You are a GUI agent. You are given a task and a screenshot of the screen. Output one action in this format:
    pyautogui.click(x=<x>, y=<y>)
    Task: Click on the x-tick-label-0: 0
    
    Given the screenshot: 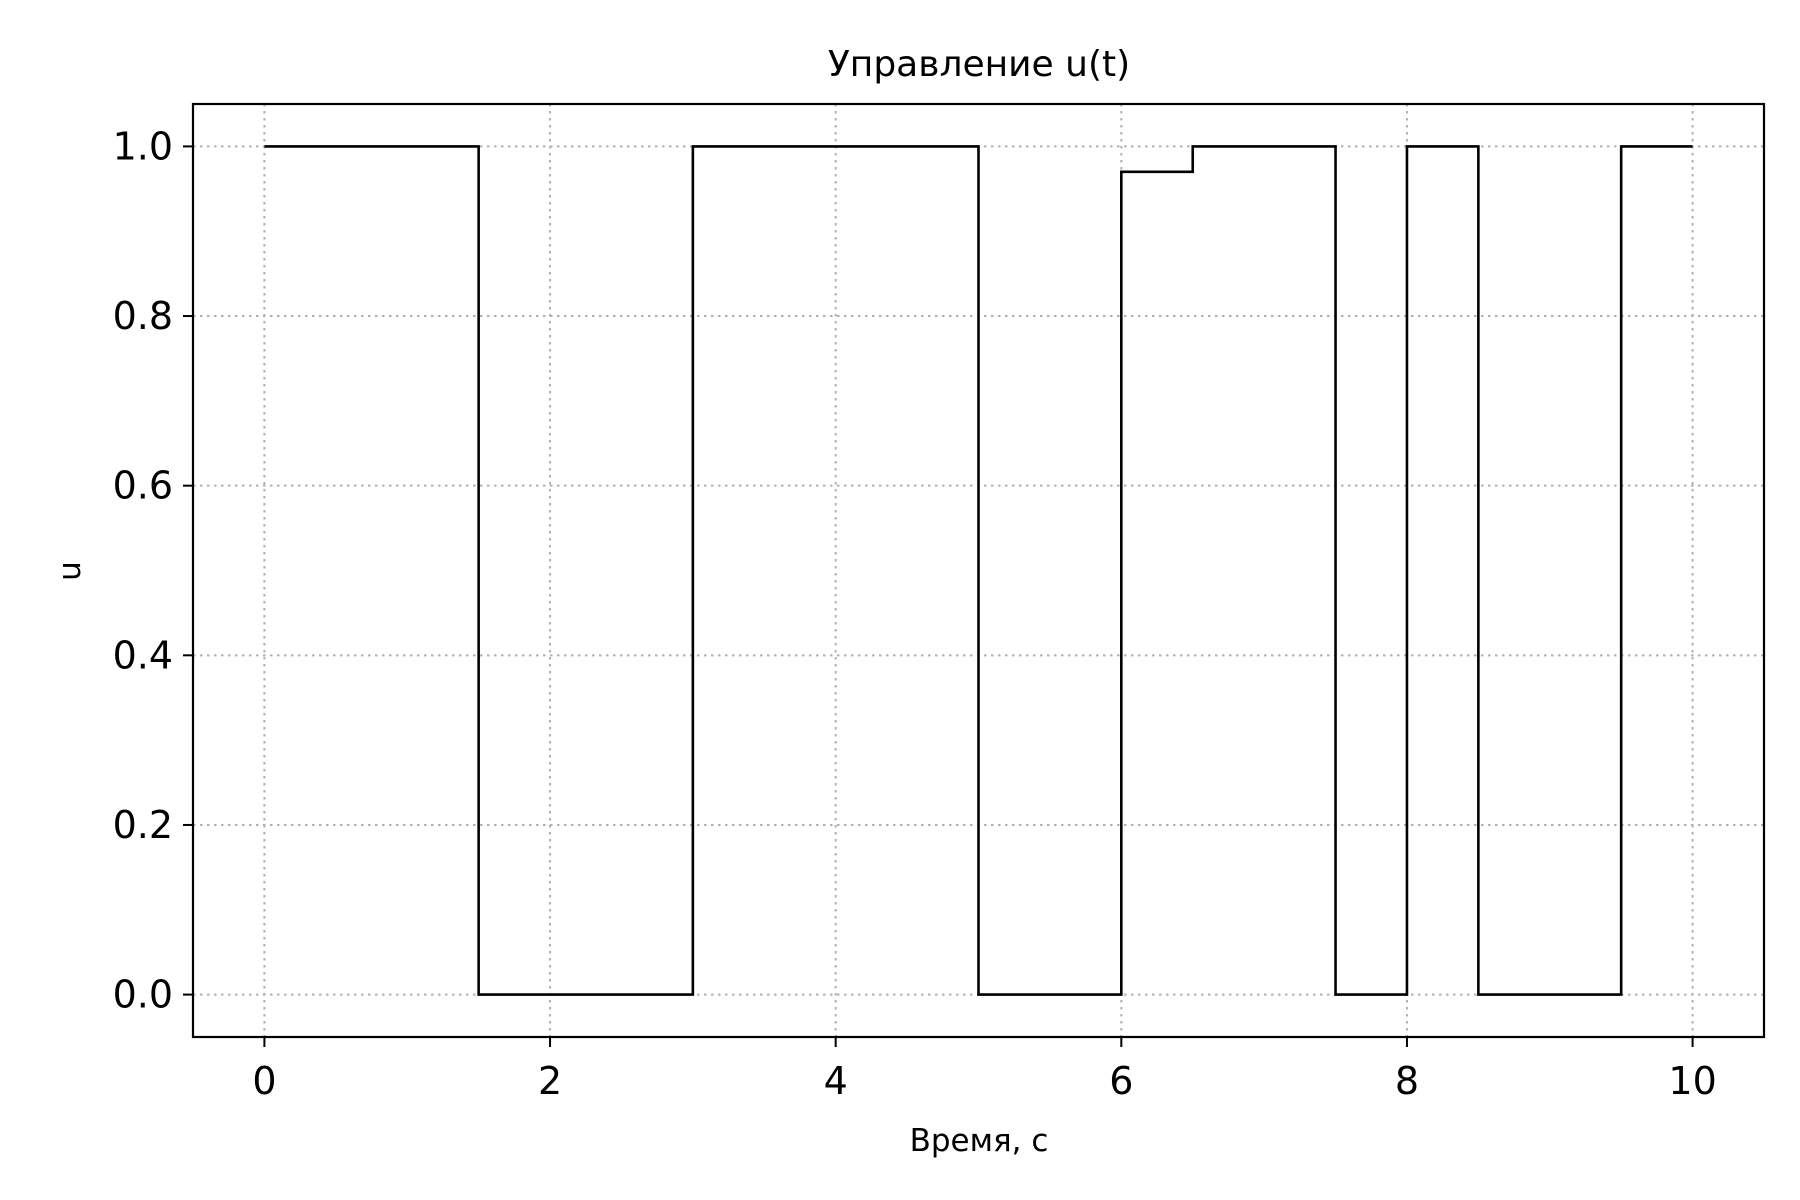 What is the action you would take?
    pyautogui.click(x=264, y=1081)
    